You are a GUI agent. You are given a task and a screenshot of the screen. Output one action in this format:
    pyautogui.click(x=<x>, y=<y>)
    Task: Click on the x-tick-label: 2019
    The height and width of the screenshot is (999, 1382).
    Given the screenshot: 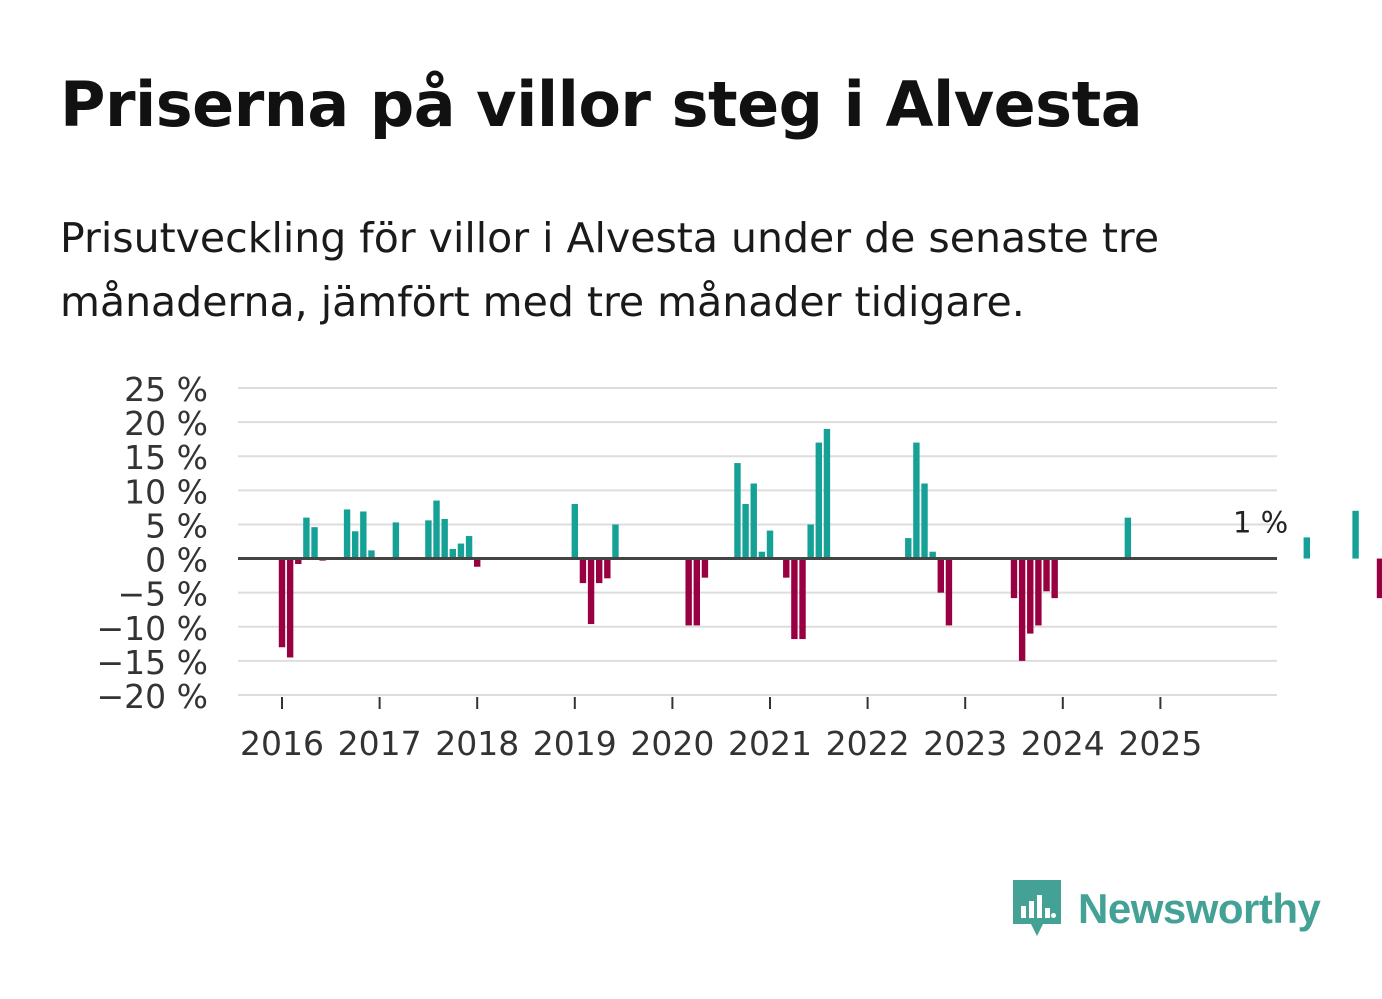 What is the action you would take?
    pyautogui.click(x=575, y=743)
    